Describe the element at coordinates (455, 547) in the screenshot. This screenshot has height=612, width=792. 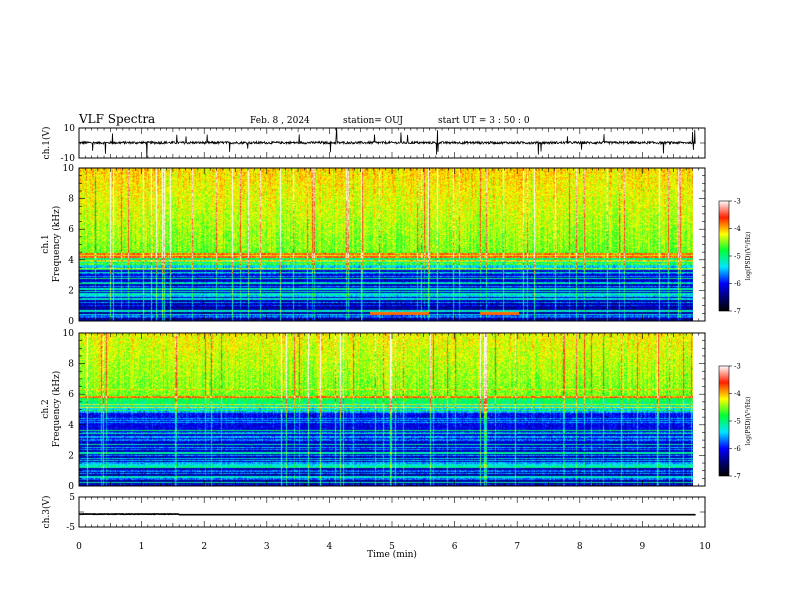
I see `time-tick-label: 6` at that location.